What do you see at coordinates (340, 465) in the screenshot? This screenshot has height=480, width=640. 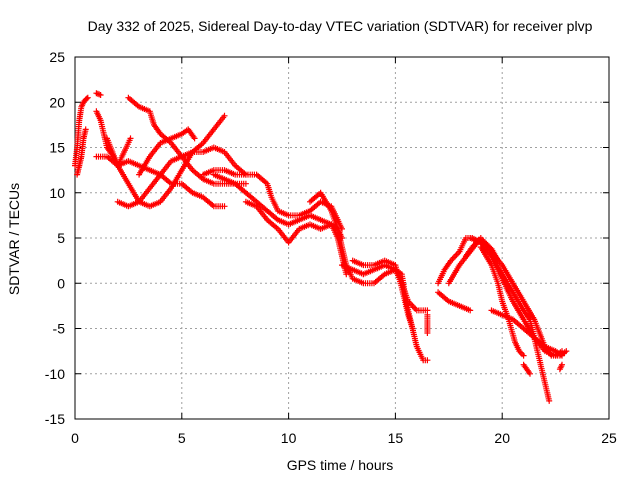 I see `x-axis-label: GPS time / hours` at bounding box center [340, 465].